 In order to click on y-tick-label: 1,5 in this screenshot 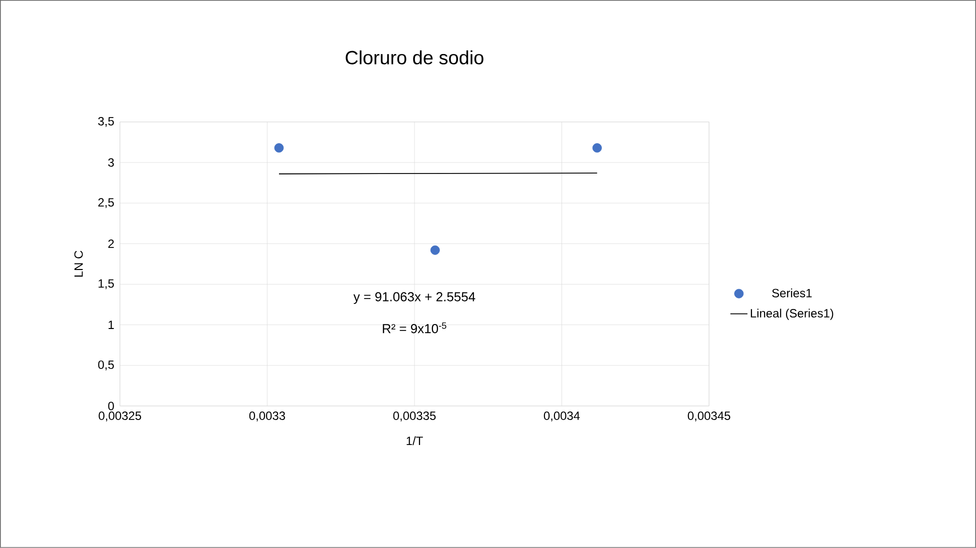, I will do `click(106, 284)`.